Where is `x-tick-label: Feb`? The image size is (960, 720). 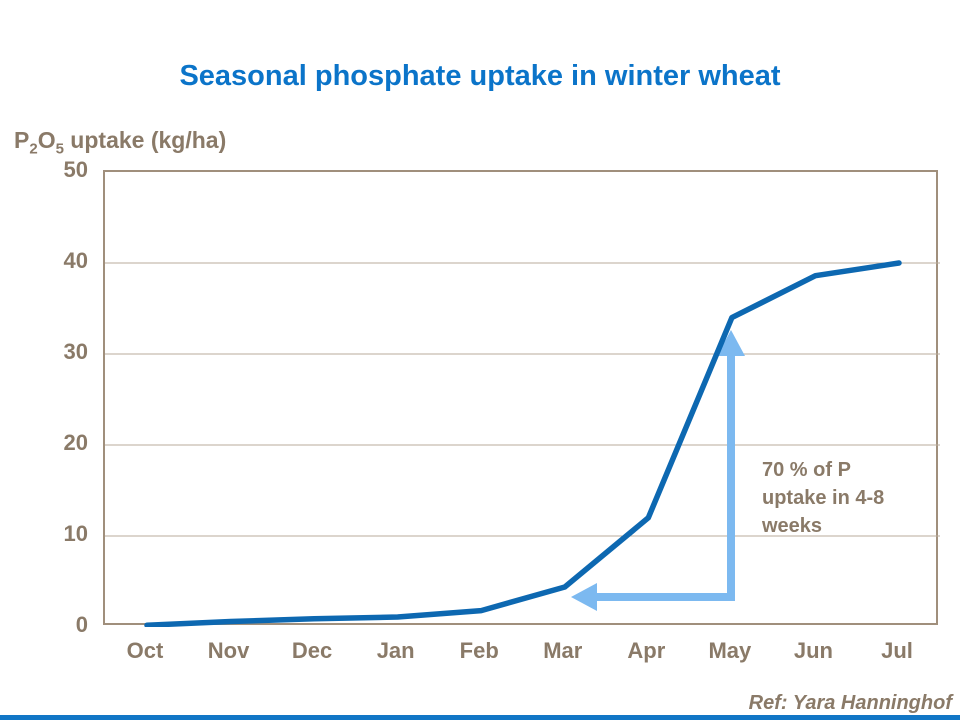
x-tick-label: Feb is located at coordinates (479, 650).